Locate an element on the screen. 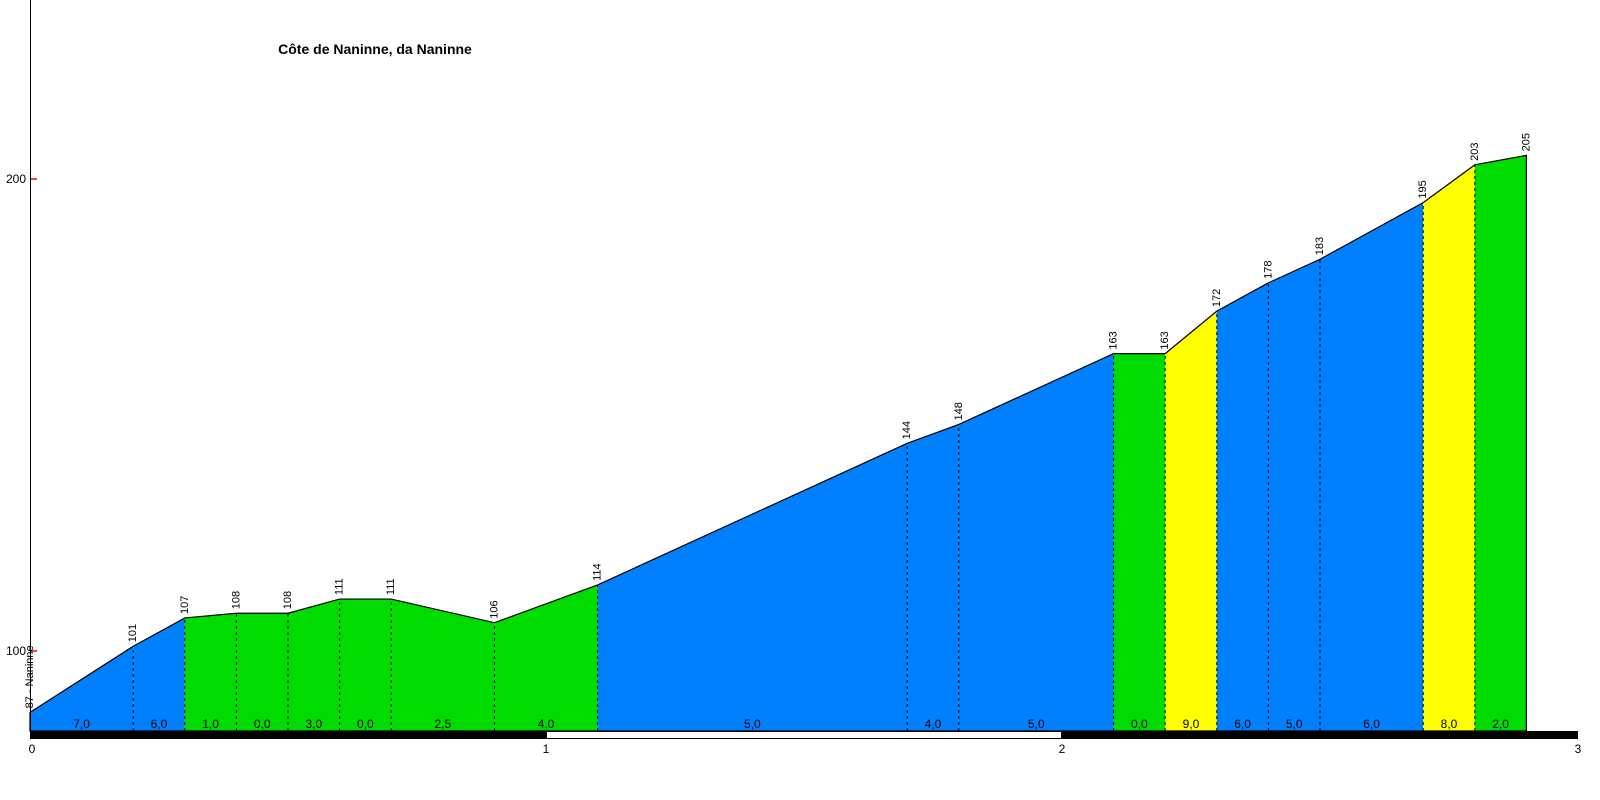 The image size is (1600, 800). segment-gradient-label: 3,0 is located at coordinates (313, 724).